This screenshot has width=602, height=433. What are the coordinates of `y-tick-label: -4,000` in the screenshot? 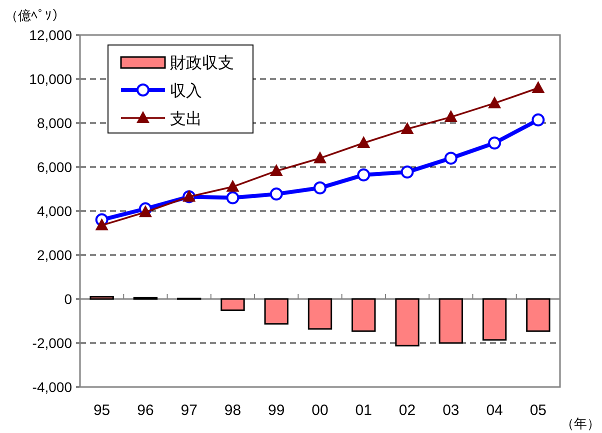 It's located at (52, 387).